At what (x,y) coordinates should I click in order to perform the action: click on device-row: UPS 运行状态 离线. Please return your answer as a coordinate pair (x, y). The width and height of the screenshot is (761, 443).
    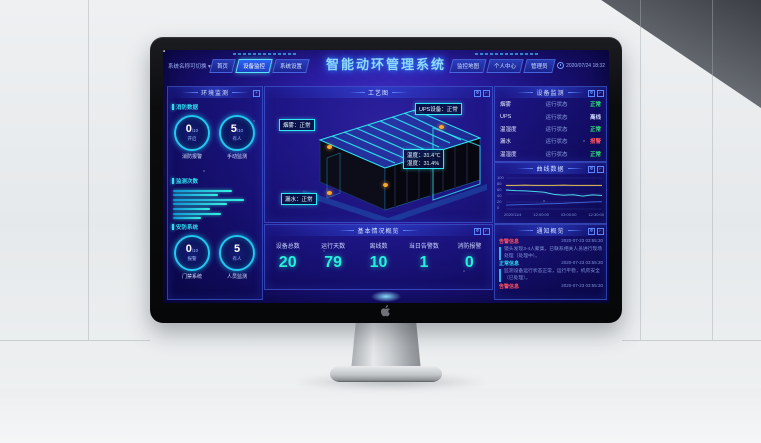
    Looking at the image, I should click on (550, 117).